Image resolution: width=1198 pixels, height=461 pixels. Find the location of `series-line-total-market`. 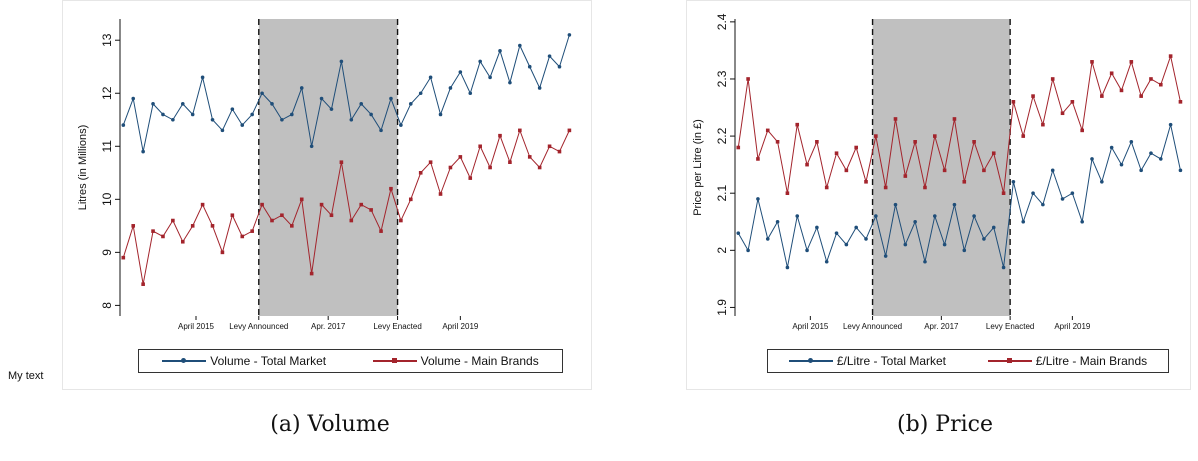

series-line-total-market is located at coordinates (346, 93).